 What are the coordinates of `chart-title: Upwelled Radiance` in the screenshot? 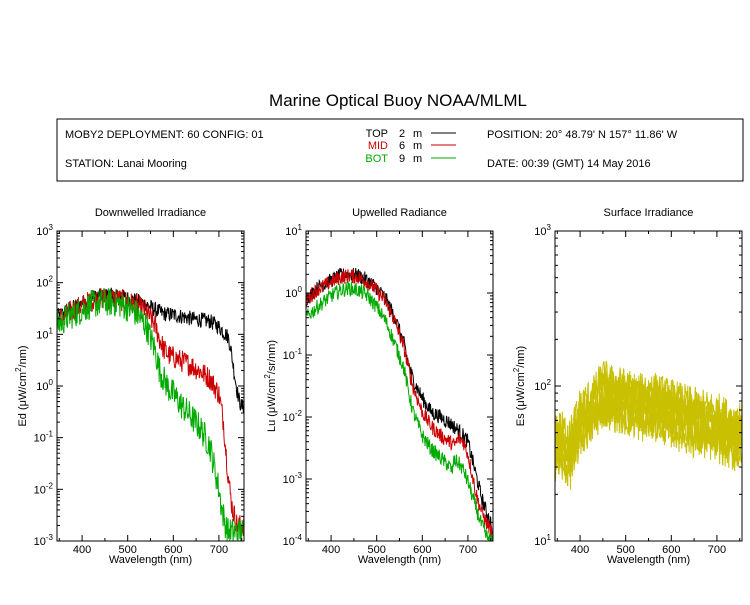 It's located at (399, 213).